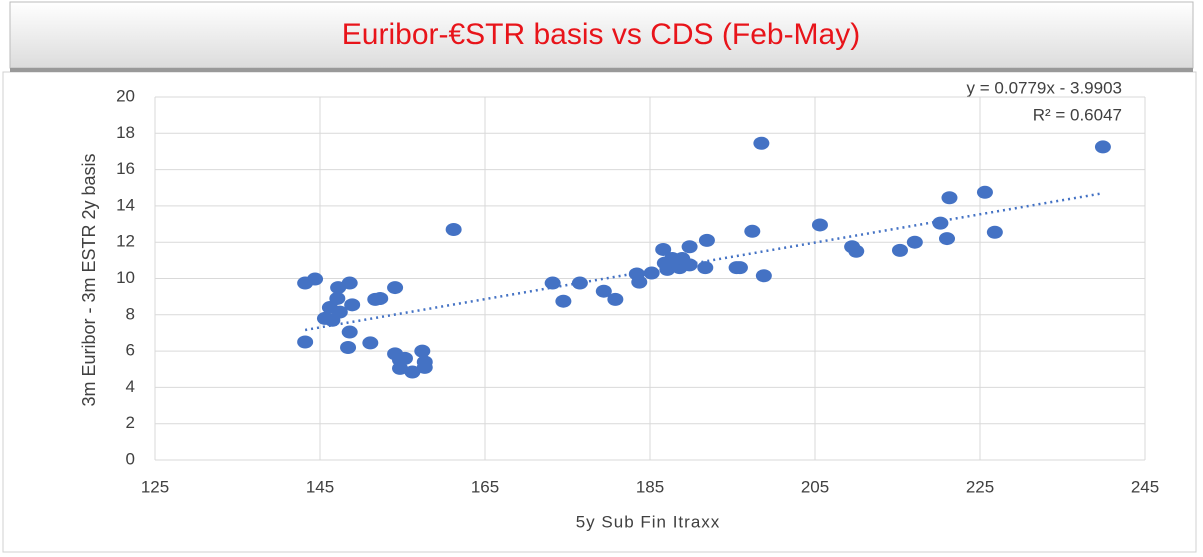  What do you see at coordinates (125, 241) in the screenshot?
I see `y-tick-label: 12` at bounding box center [125, 241].